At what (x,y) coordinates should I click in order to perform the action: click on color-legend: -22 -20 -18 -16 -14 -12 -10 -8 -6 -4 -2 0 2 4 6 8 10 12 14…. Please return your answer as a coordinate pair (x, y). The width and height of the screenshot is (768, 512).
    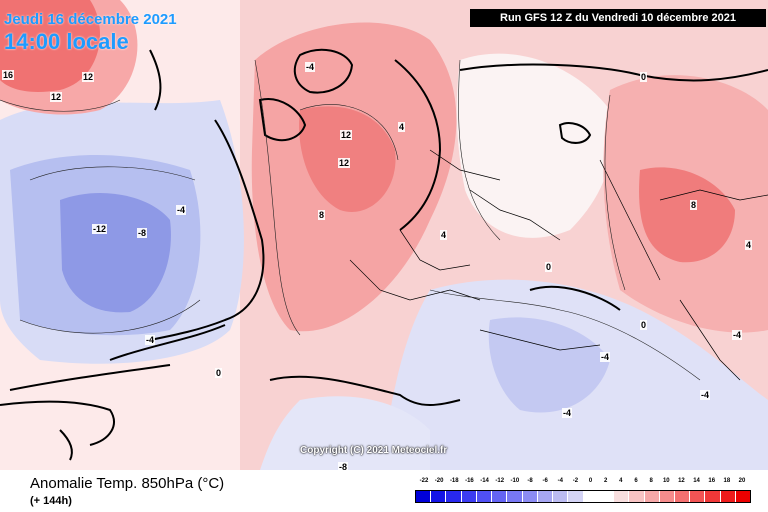
    Looking at the image, I should click on (583, 493).